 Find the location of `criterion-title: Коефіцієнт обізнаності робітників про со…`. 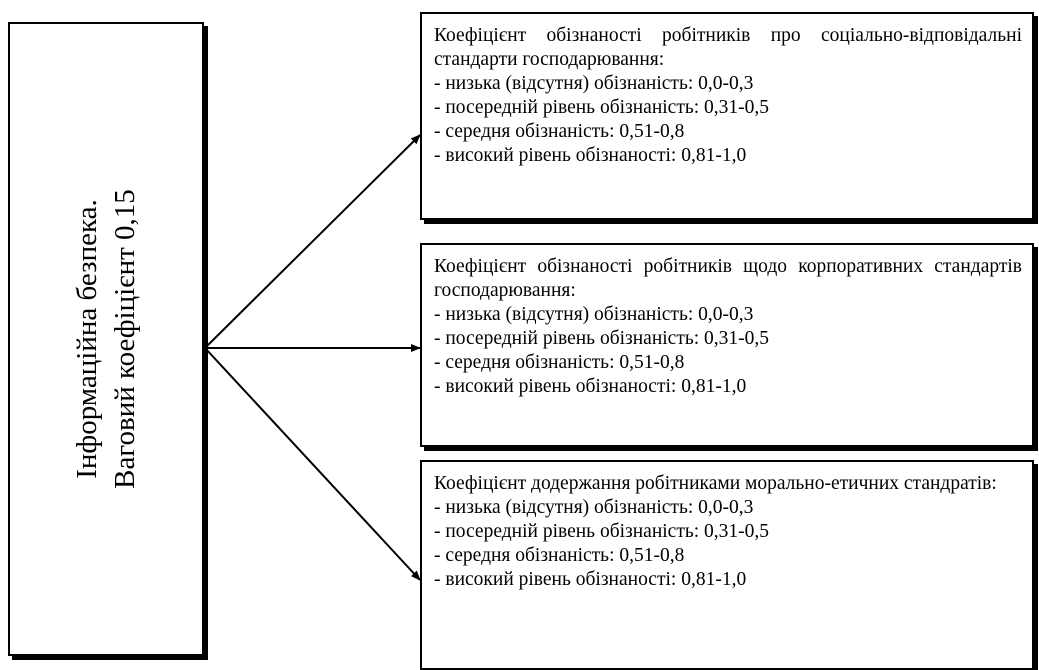

criterion-title: Коефіцієнт обізнаності робітників про со… is located at coordinates (728, 47).